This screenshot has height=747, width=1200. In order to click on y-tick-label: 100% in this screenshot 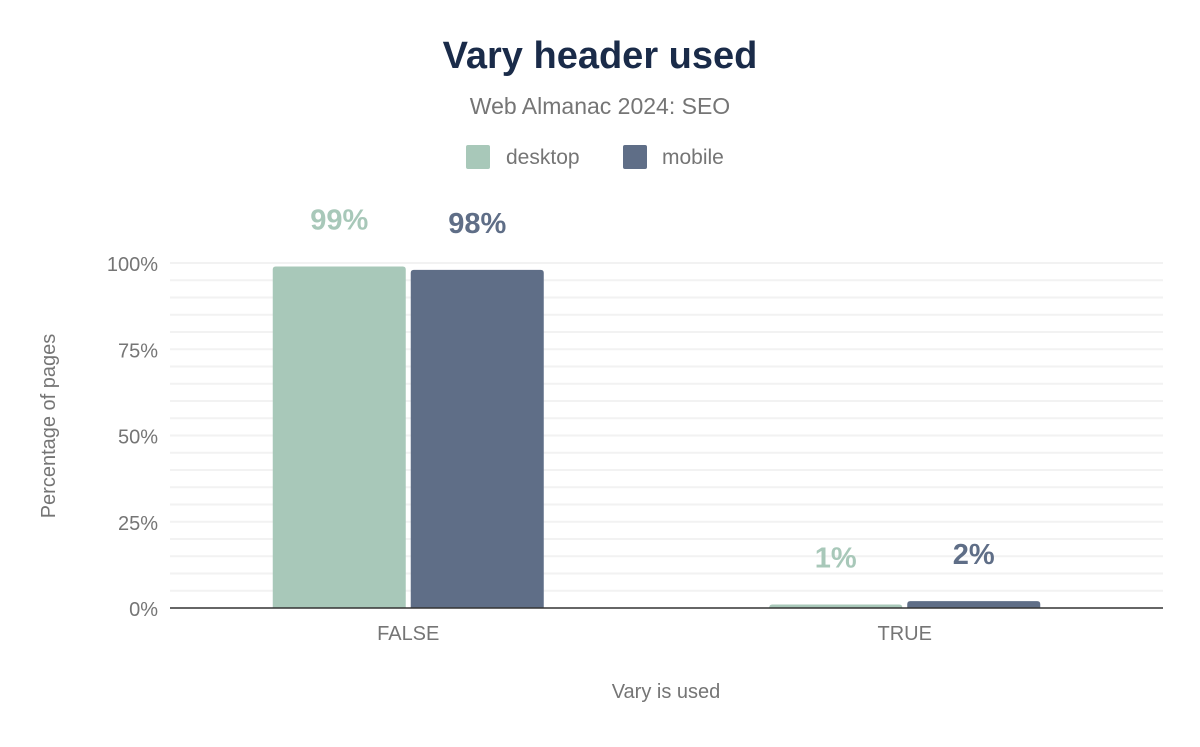, I will do `click(132, 265)`.